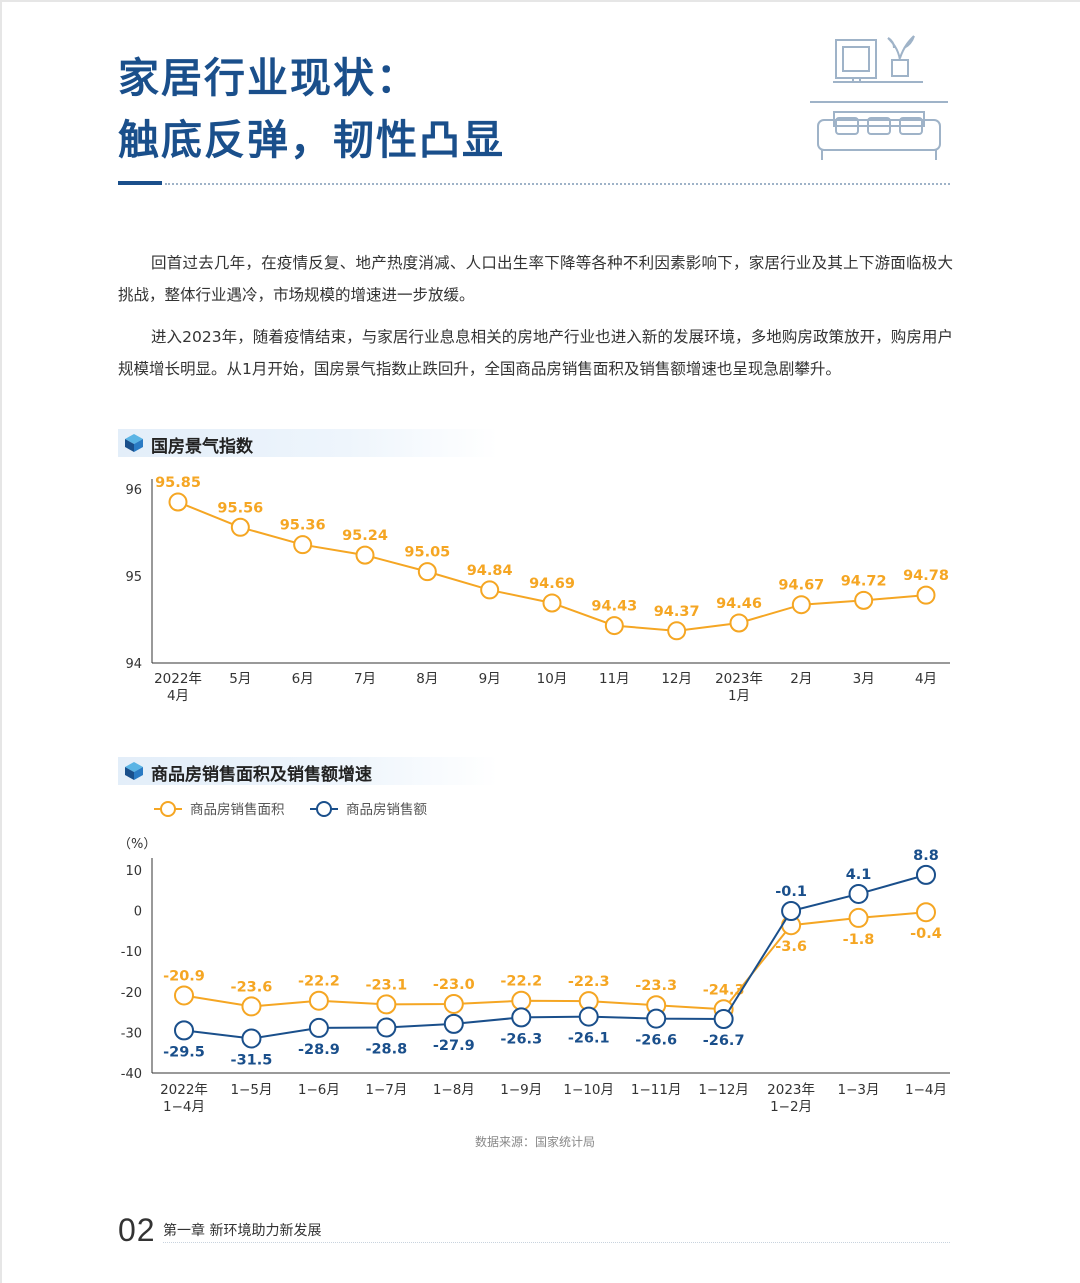 The width and height of the screenshot is (1080, 1283). Describe the element at coordinates (251, 1090) in the screenshot. I see `x-tick-label: 1−5月` at that location.